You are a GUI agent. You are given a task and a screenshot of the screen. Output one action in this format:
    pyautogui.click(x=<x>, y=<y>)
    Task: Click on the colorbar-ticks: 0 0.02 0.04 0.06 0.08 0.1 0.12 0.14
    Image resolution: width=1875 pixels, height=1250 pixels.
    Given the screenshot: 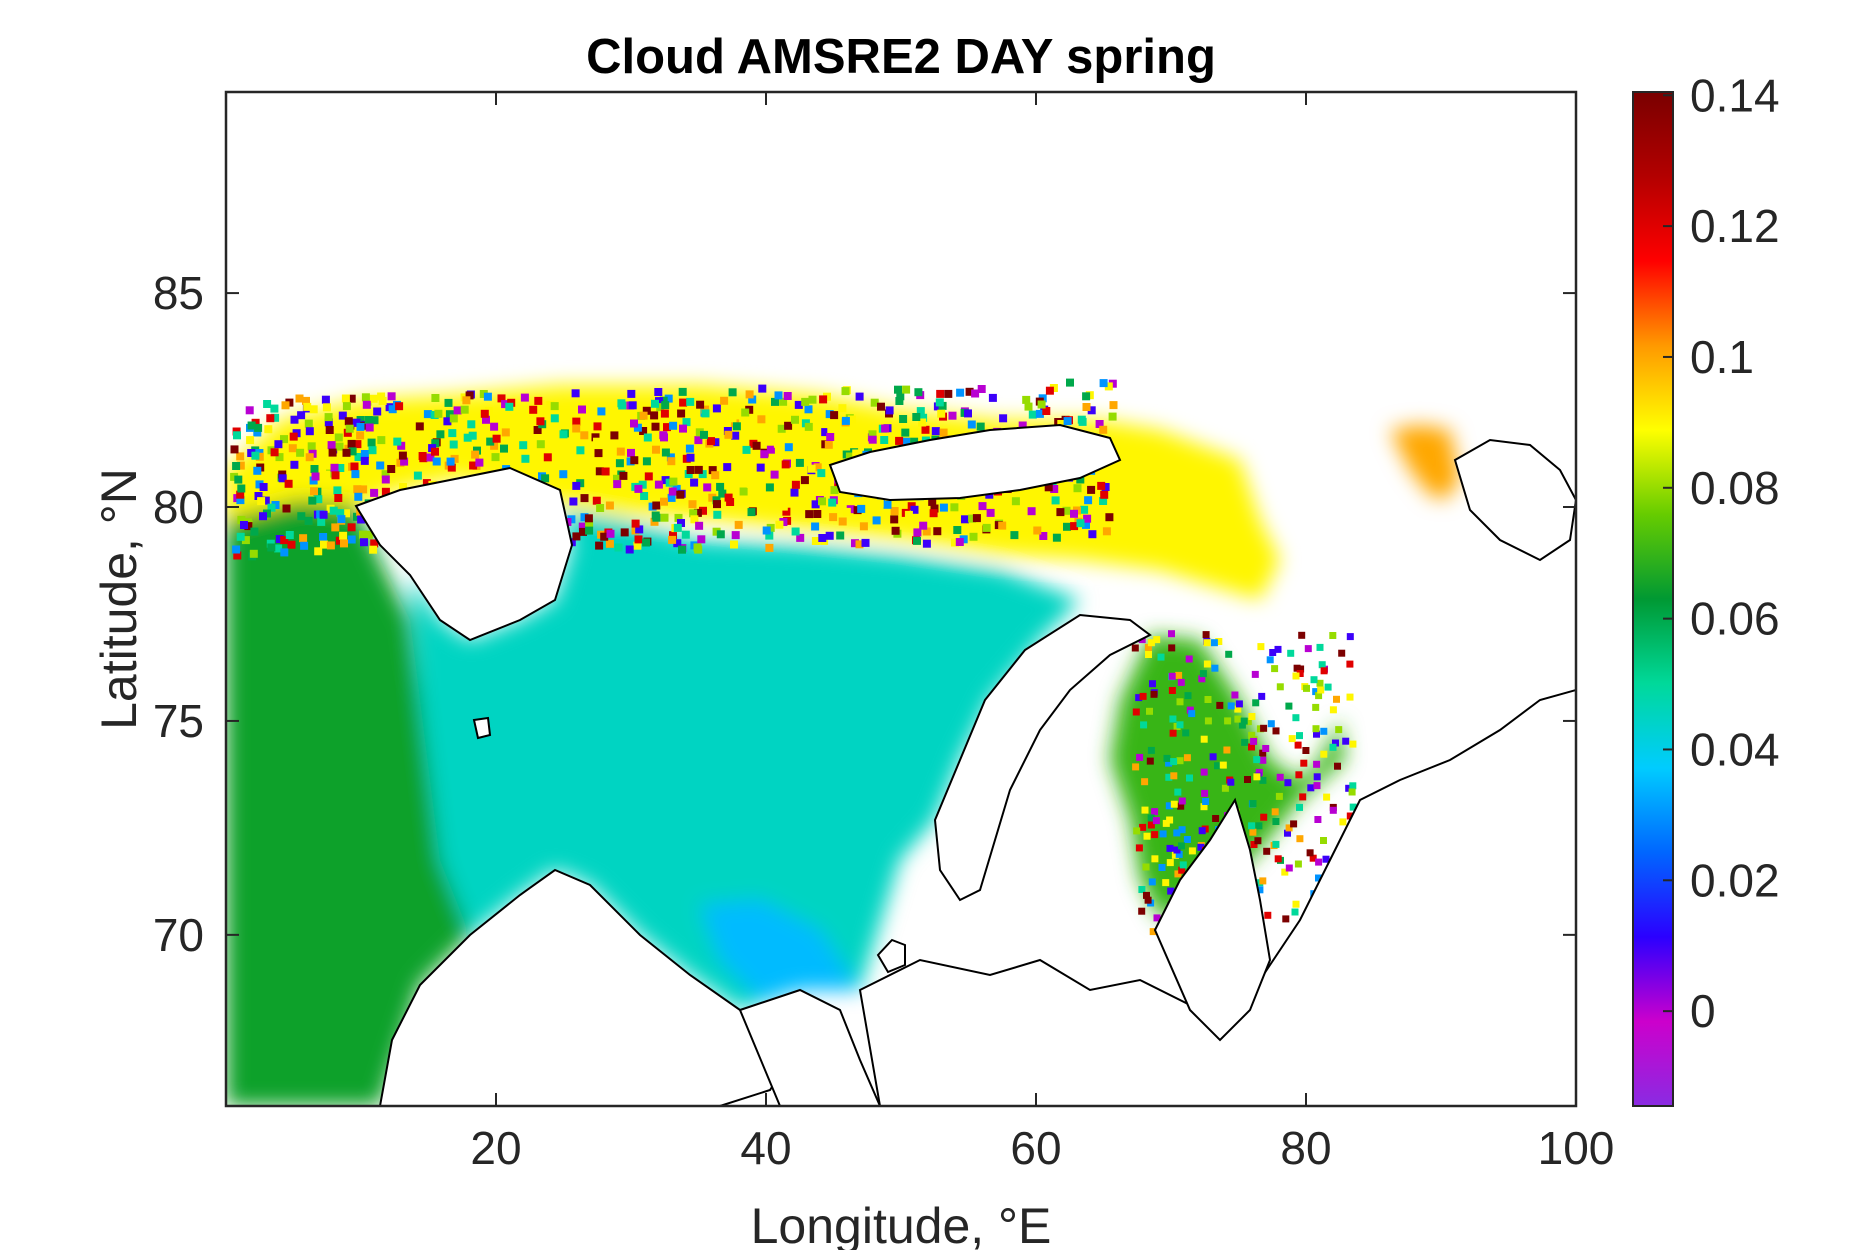 What is the action you would take?
    pyautogui.click(x=1721, y=553)
    